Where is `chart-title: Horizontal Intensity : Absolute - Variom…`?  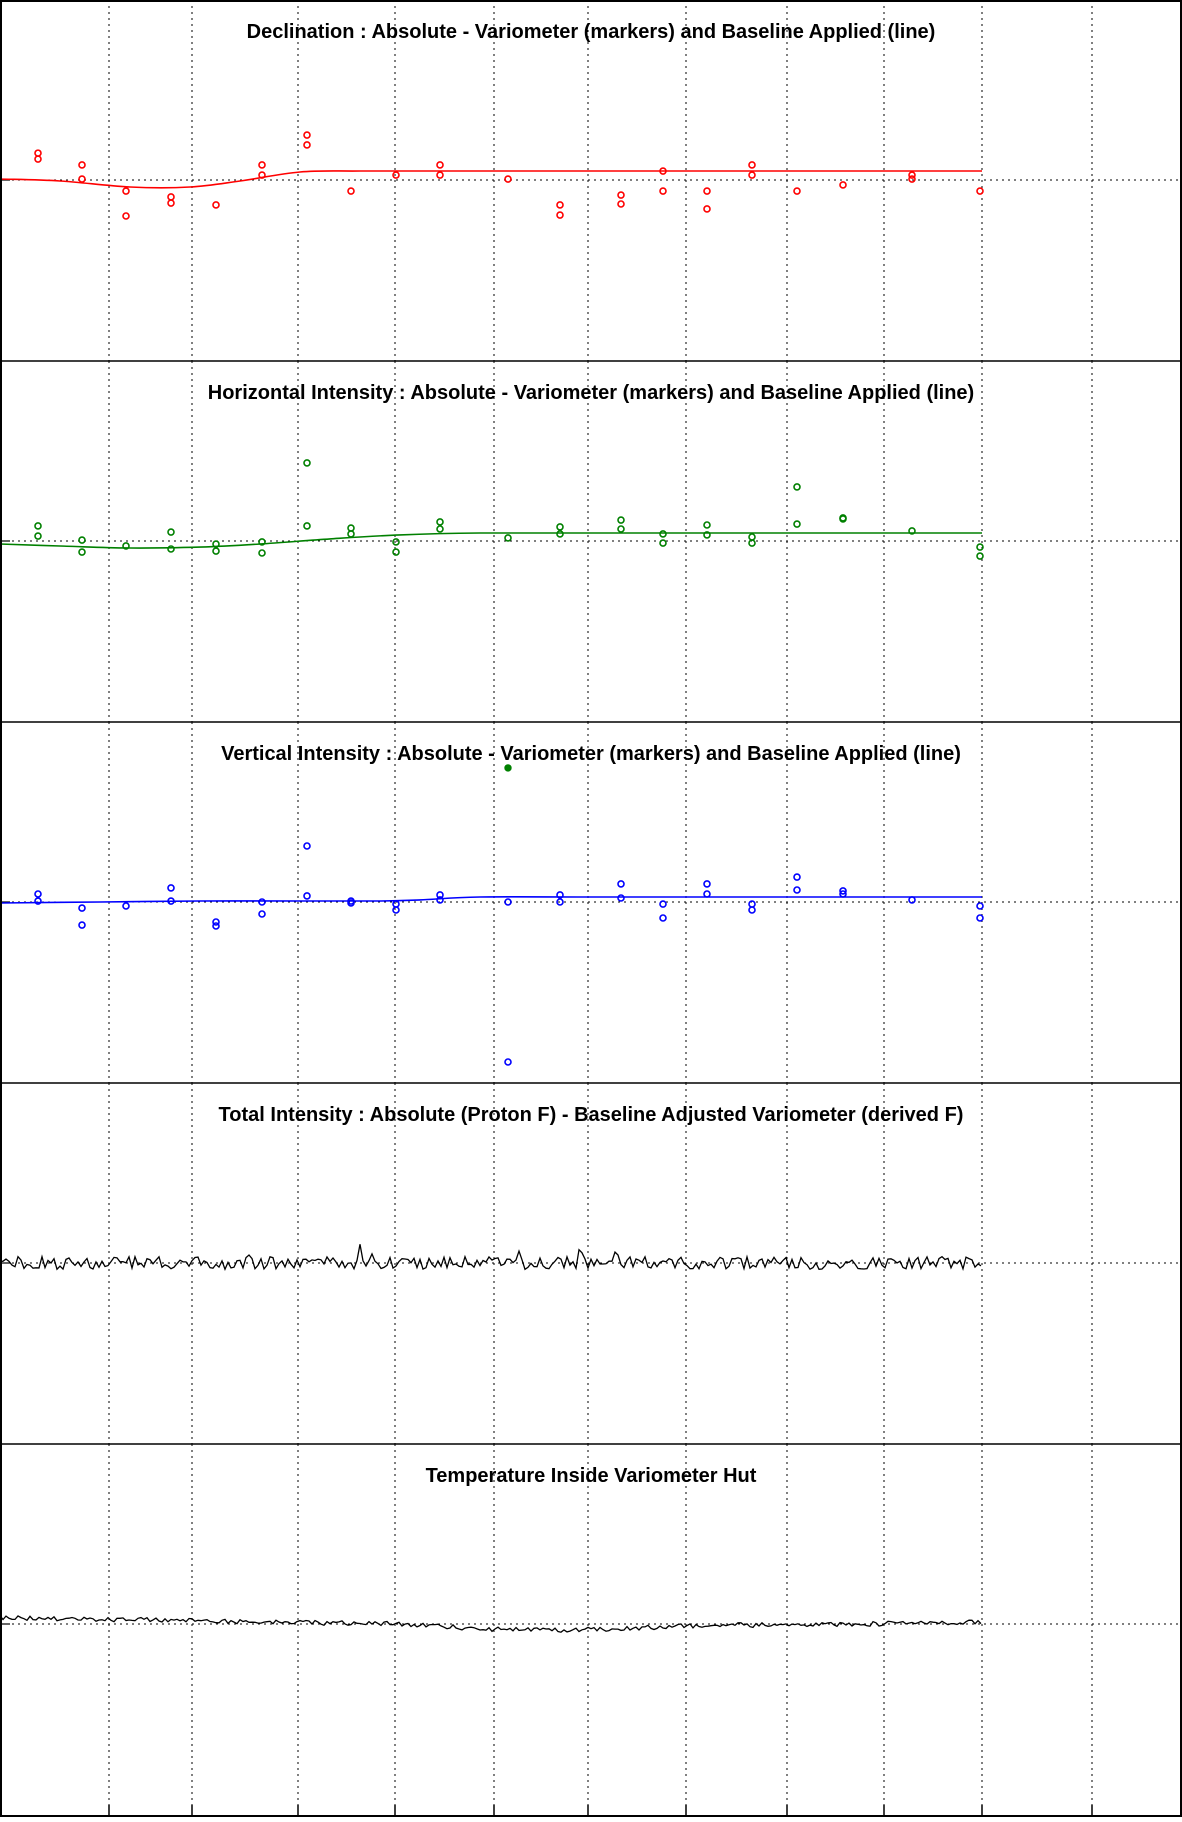 chart-title: Horizontal Intensity : Absolute - Variom… is located at coordinates (591, 393).